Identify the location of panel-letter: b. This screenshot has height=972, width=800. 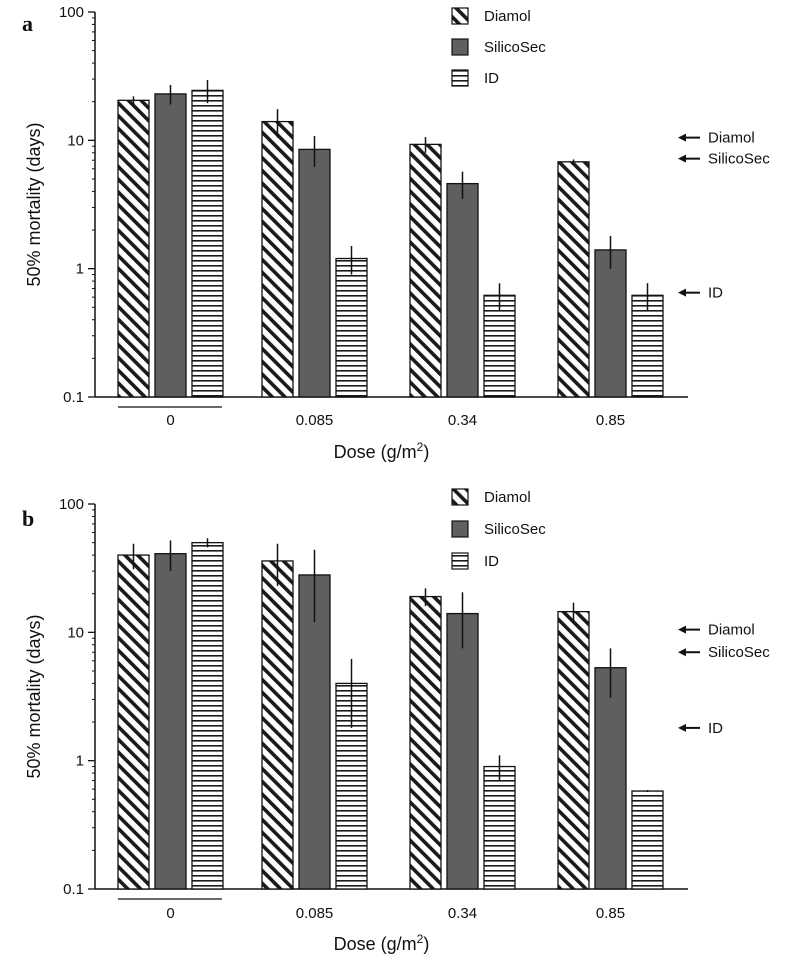
(28, 518).